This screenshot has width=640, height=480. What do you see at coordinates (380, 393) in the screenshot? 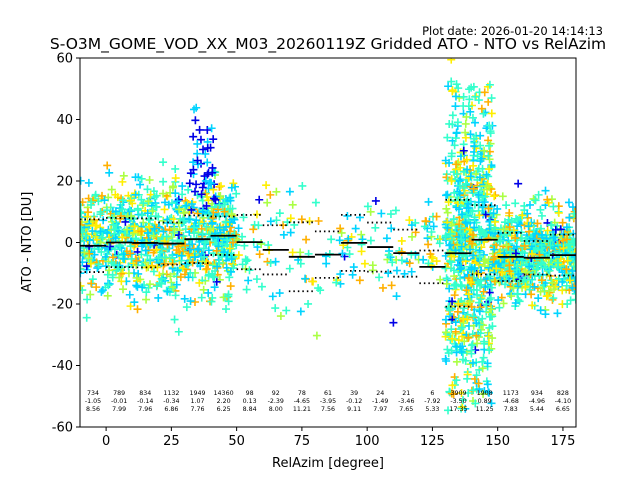
I see `bin-stat-label: 24` at bounding box center [380, 393].